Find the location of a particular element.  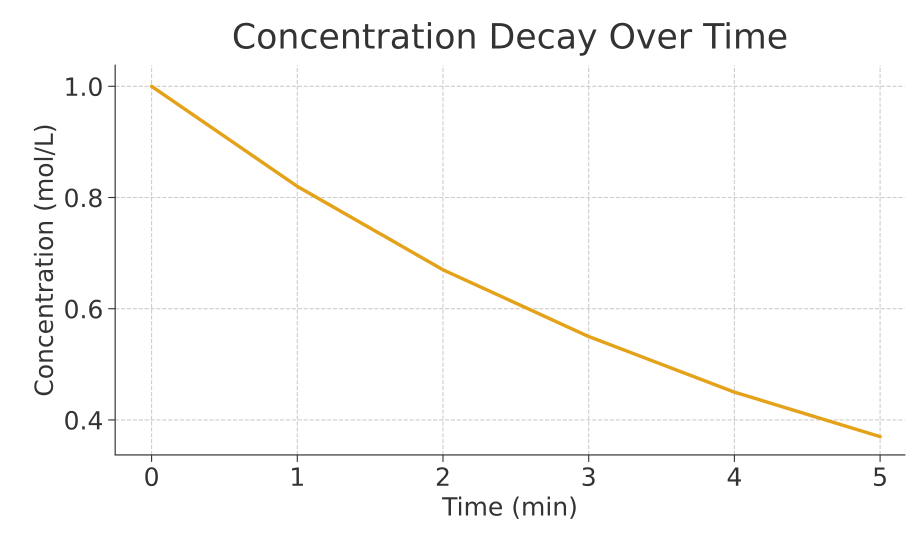

chart-title: Concentration Decay Over Time is located at coordinates (510, 39).